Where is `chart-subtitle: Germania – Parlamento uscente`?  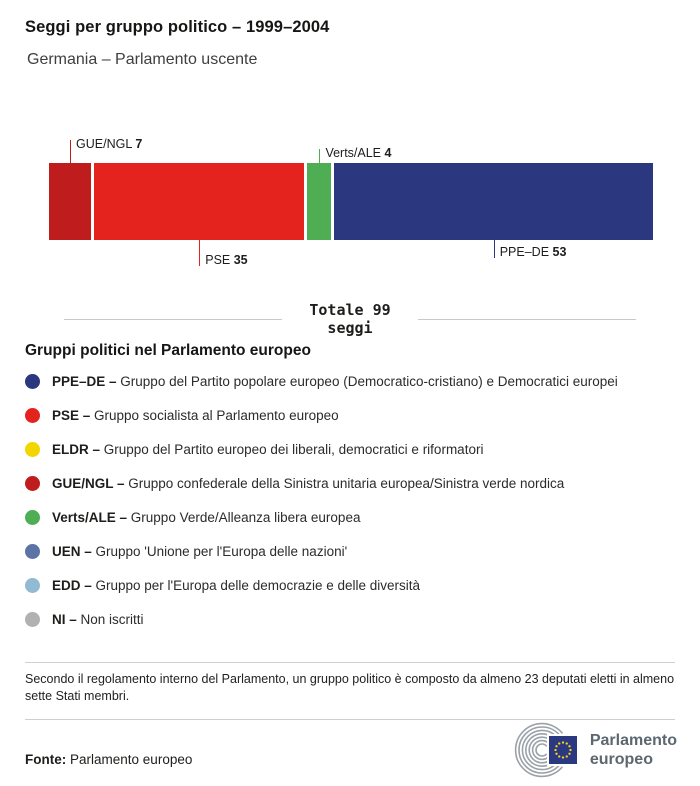 chart-subtitle: Germania – Parlamento uscente is located at coordinates (142, 59).